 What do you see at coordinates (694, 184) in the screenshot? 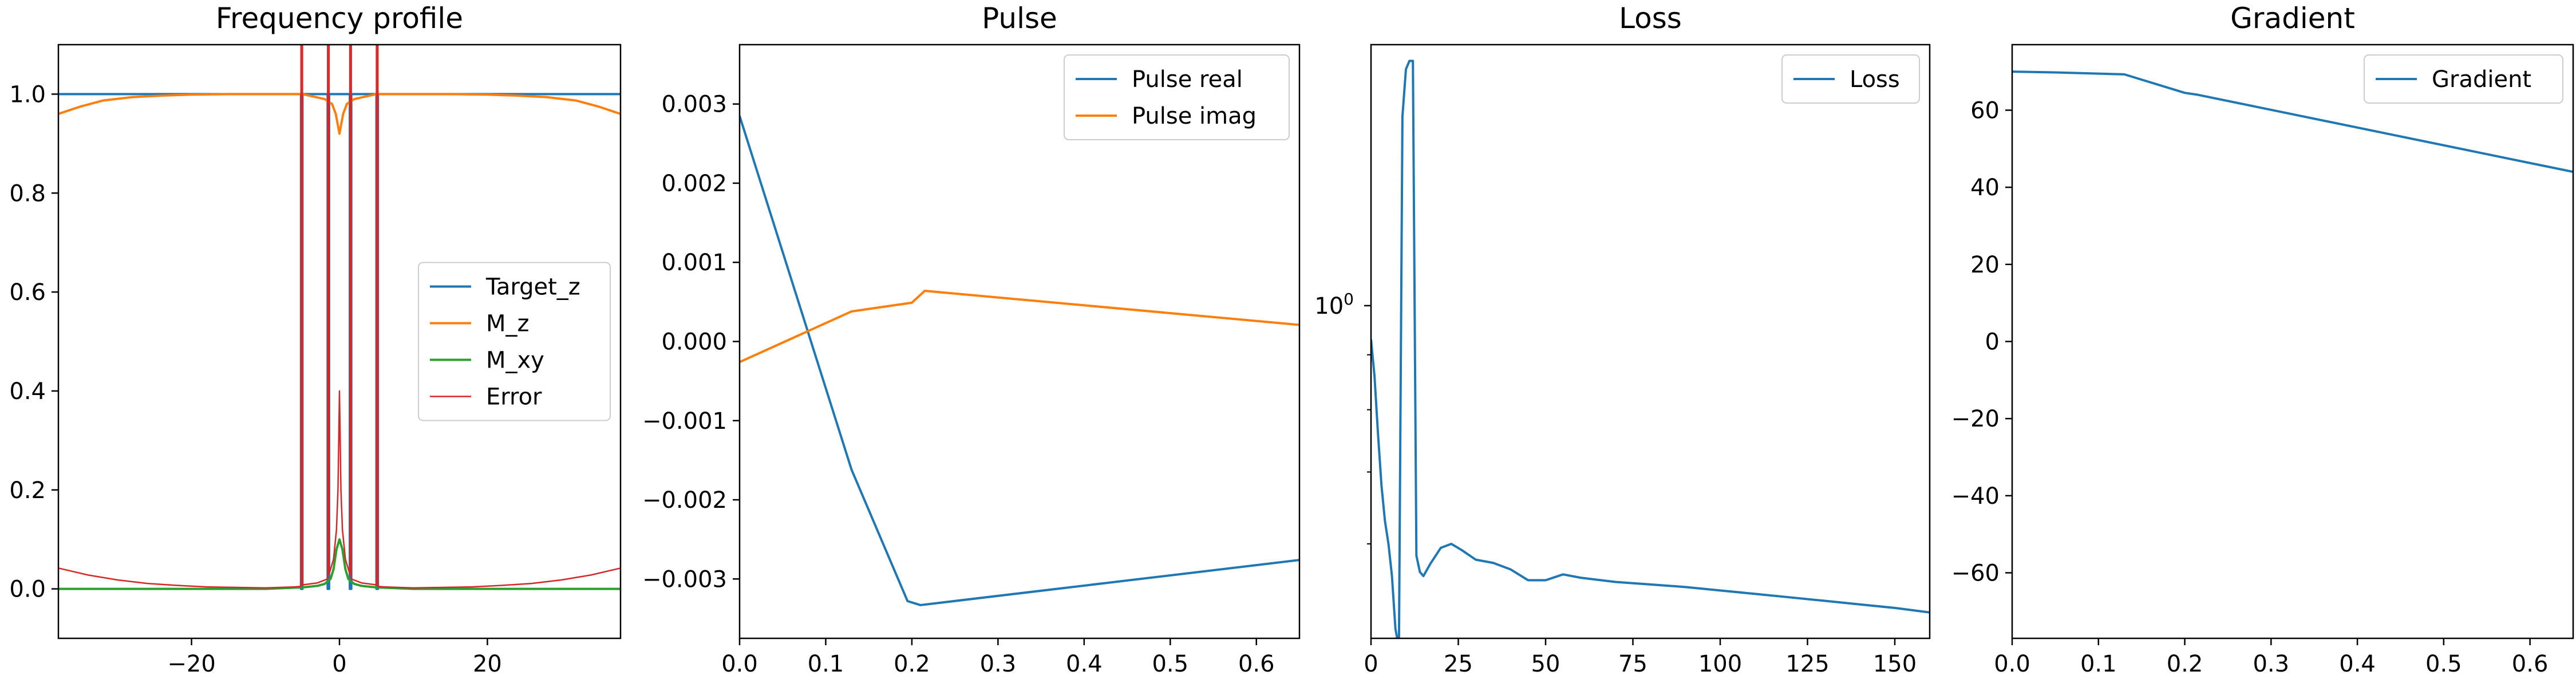
I see `y-tick-label: 0.002` at bounding box center [694, 184].